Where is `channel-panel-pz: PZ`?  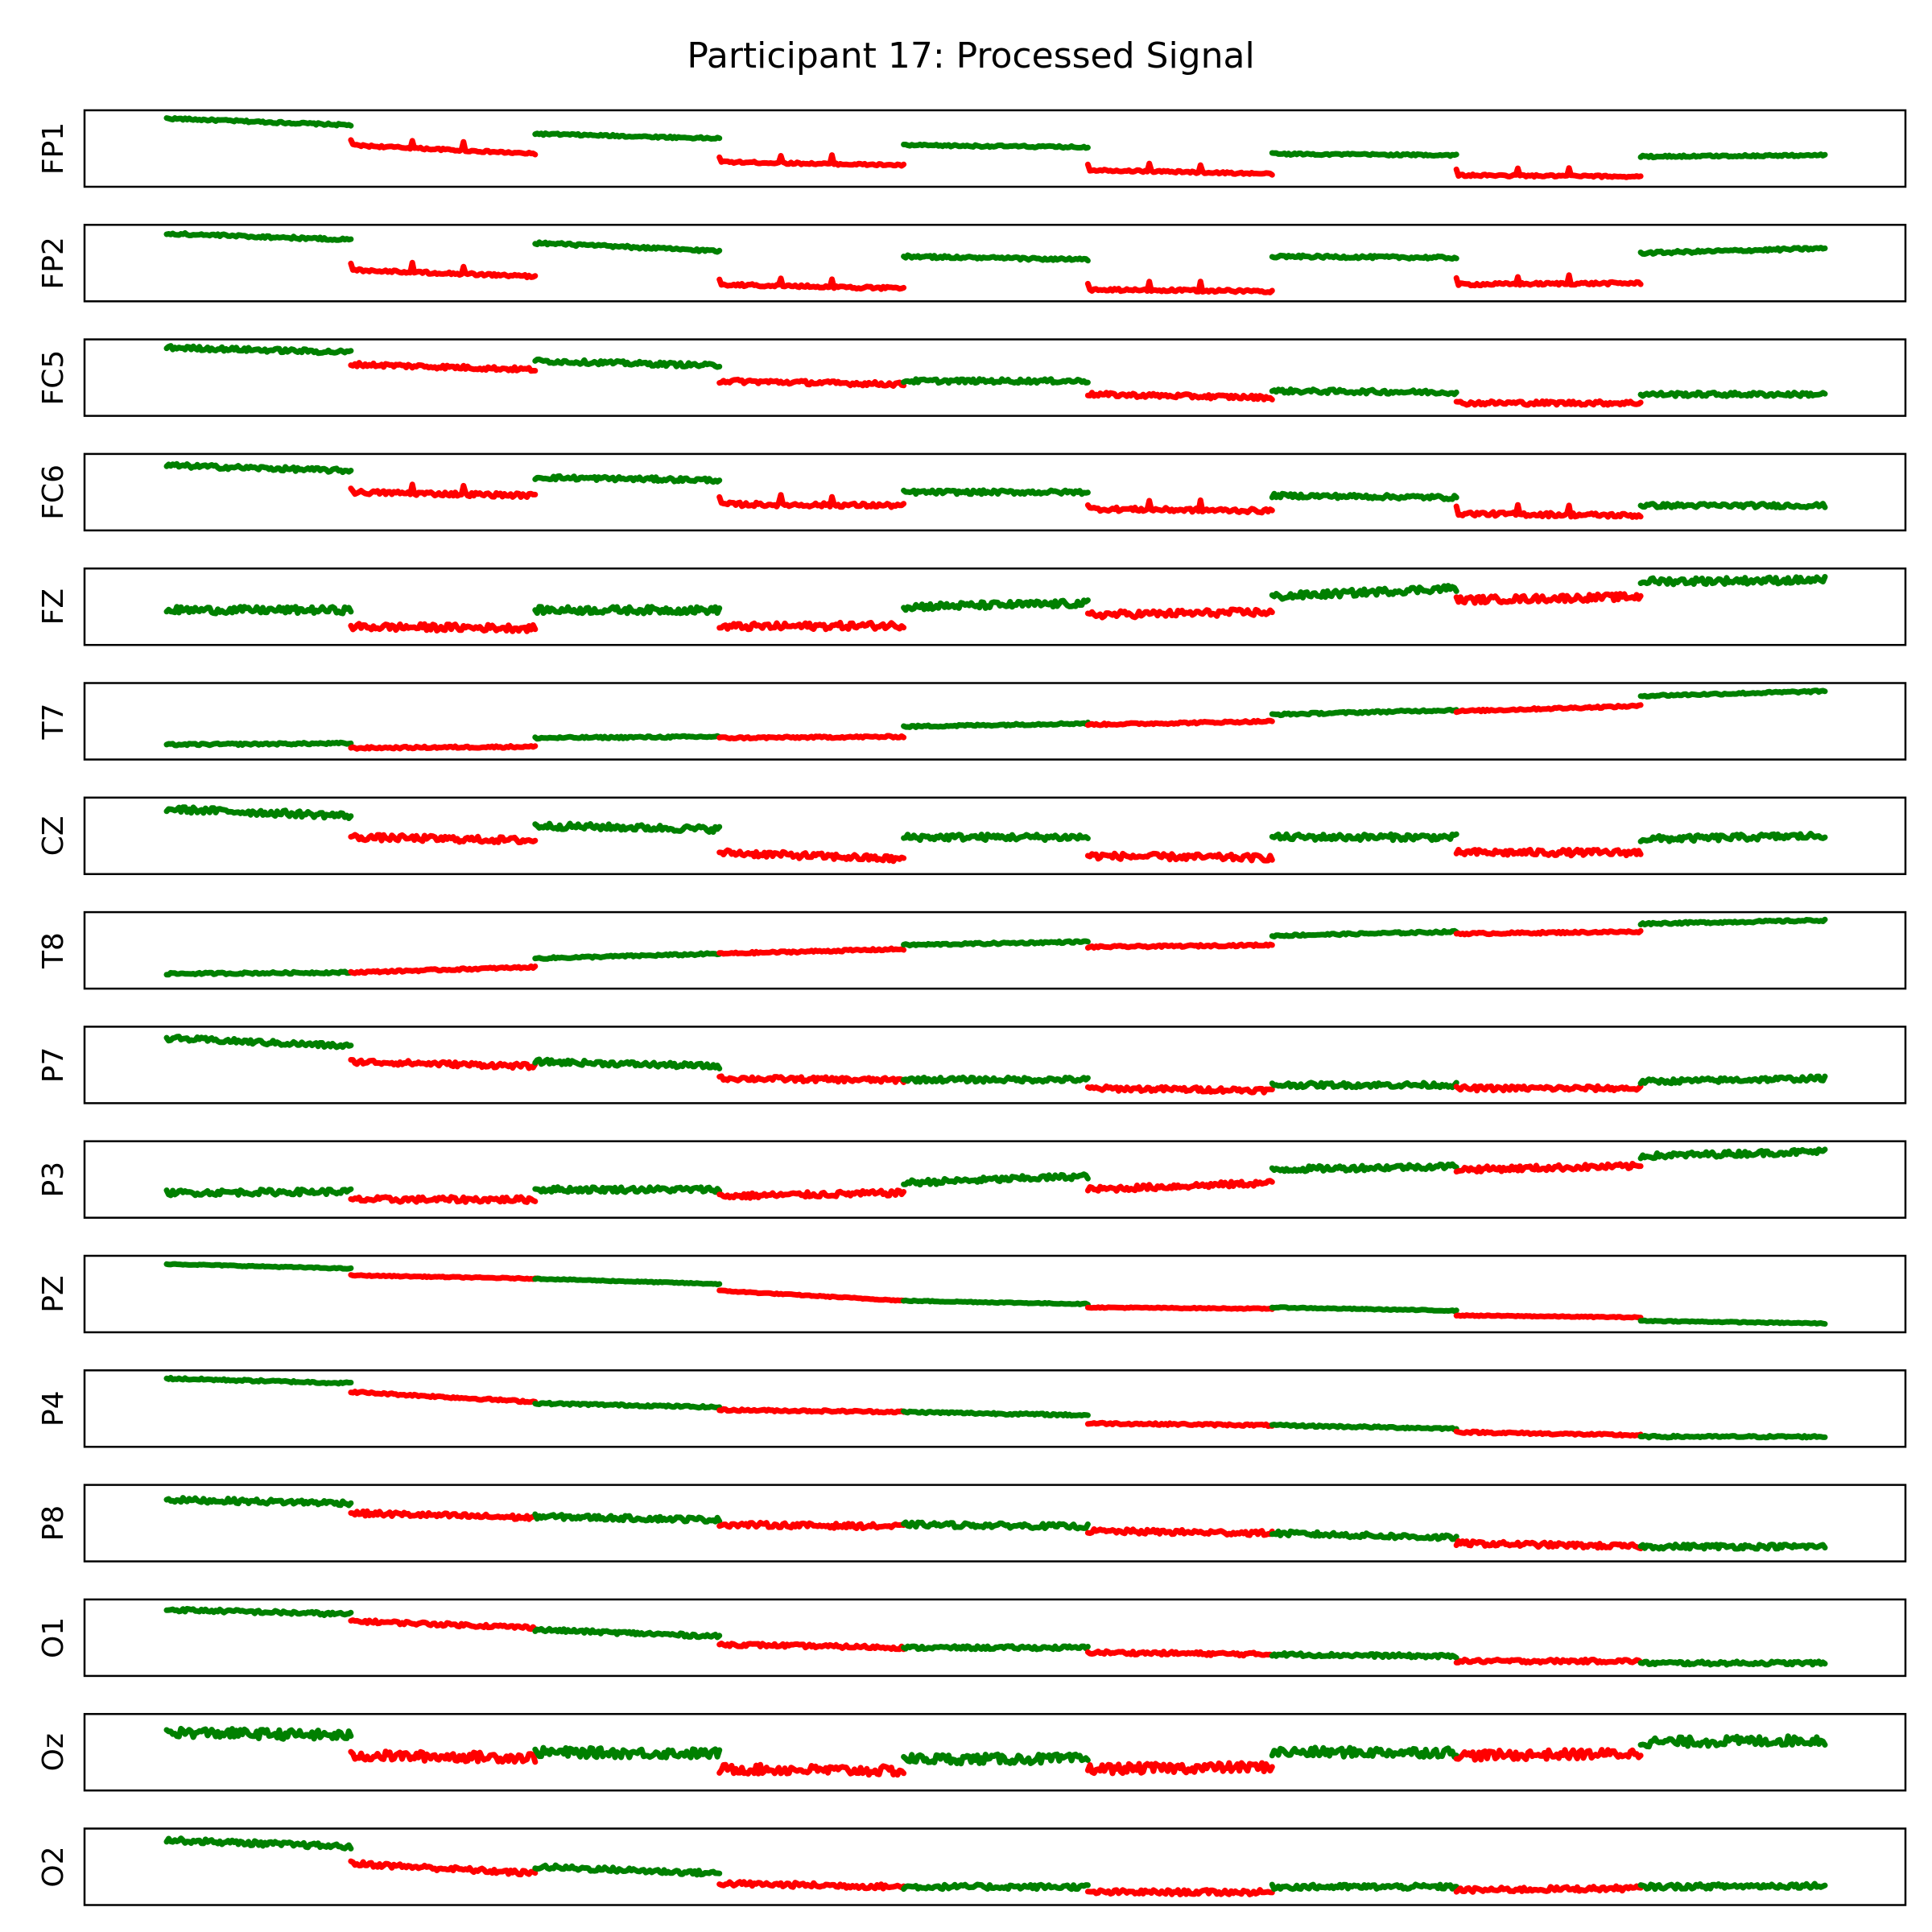
channel-panel-pz: PZ is located at coordinates (972, 1294).